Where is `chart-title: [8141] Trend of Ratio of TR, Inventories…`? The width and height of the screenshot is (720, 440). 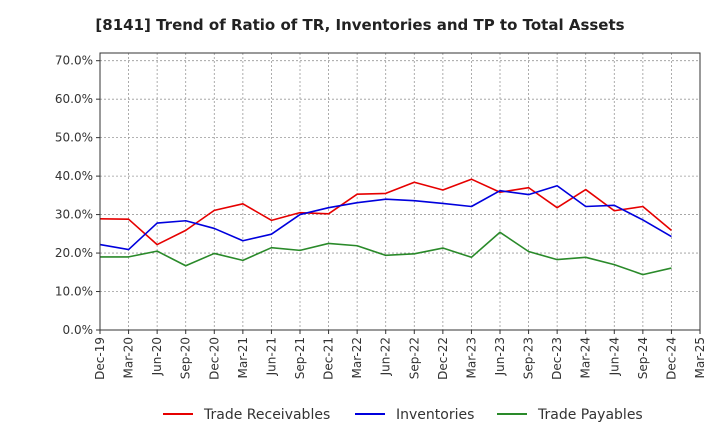 chart-title: [8141] Trend of Ratio of TR, Inventories… is located at coordinates (359, 25).